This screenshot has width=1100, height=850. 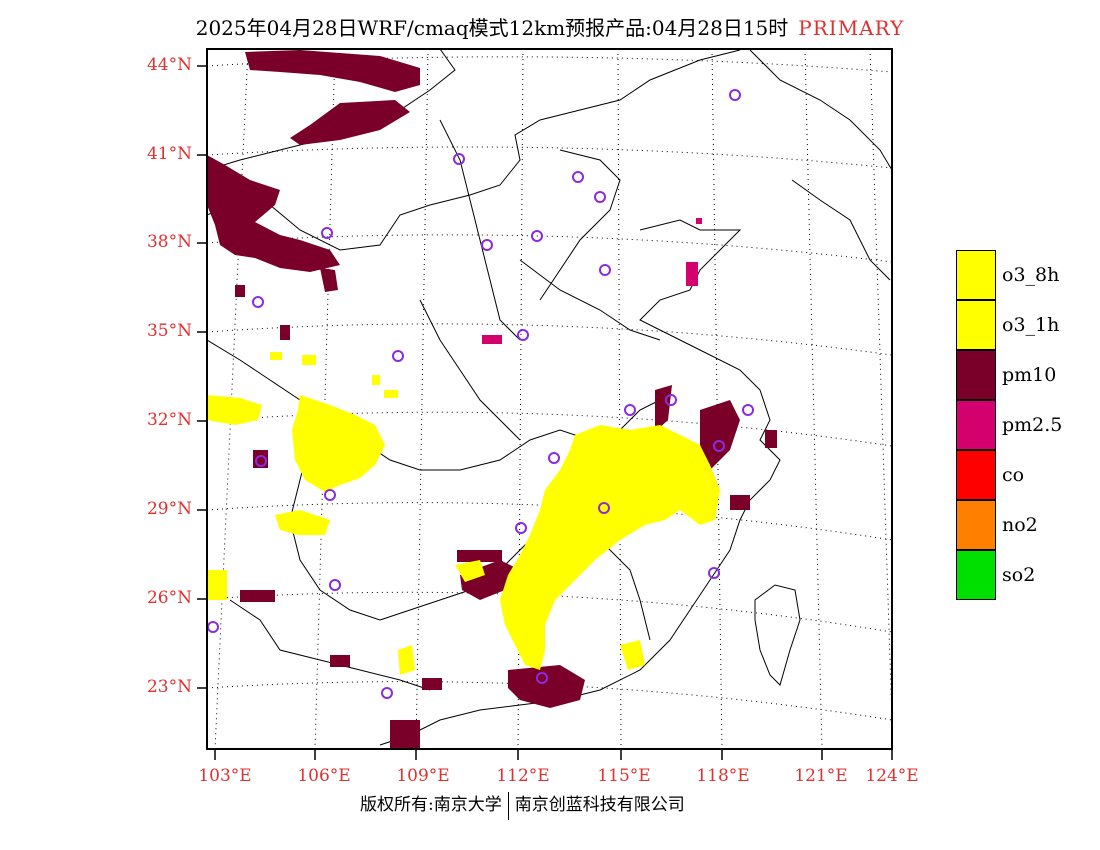 What do you see at coordinates (976, 325) in the screenshot?
I see `legend-swatch-o3-1h` at bounding box center [976, 325].